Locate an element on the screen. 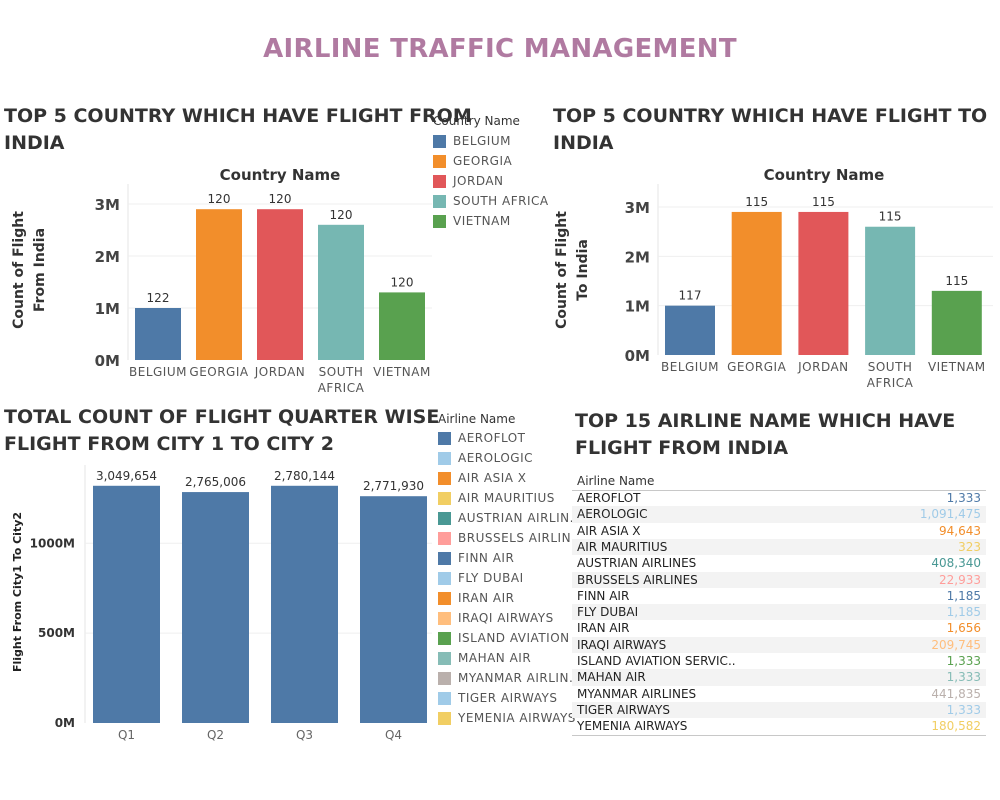 Image resolution: width=1000 pixels, height=800 pixels. legend-label: AIR ASIA X is located at coordinates (492, 478).